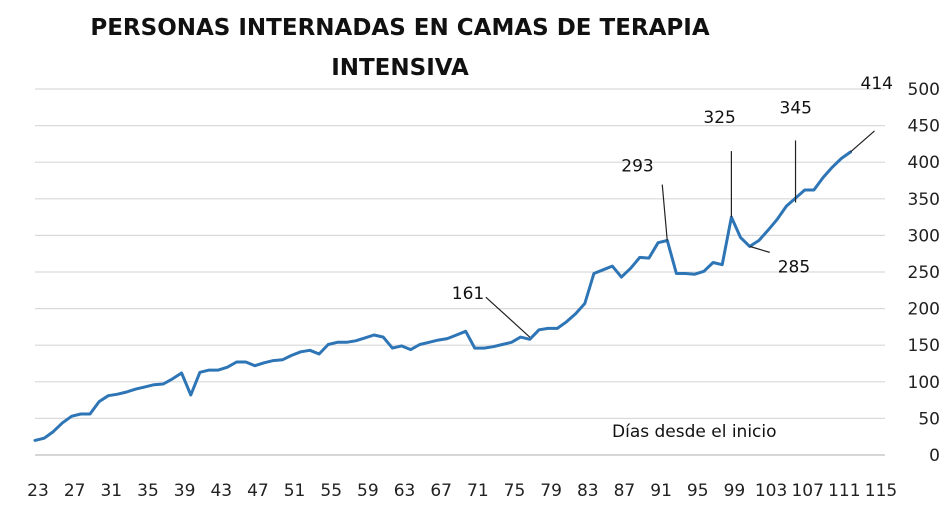  What do you see at coordinates (185, 491) in the screenshot?
I see `x-tick-label: 39` at bounding box center [185, 491].